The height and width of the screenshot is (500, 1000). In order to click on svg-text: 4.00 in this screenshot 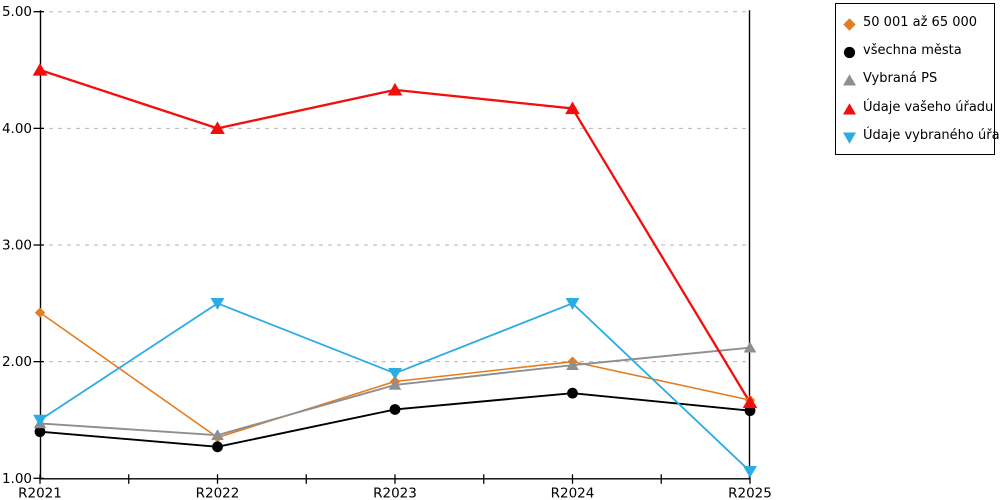, I will do `click(17, 129)`.